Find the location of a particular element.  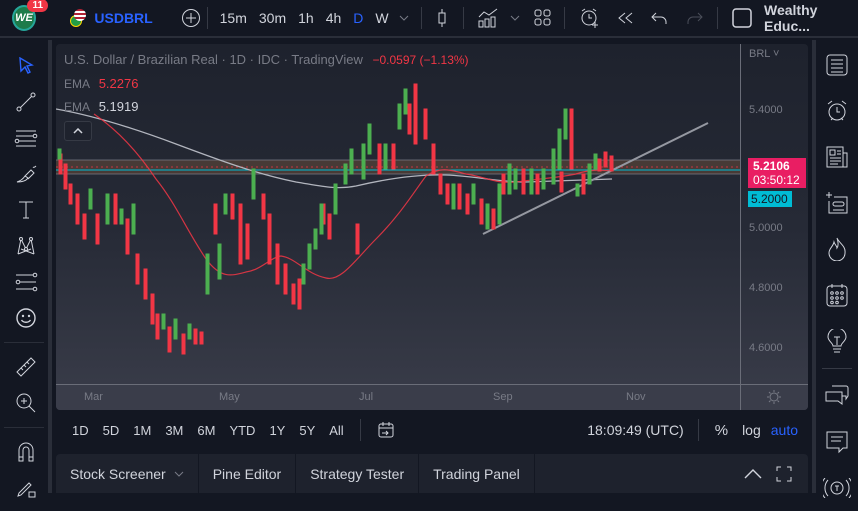

alerts-button is located at coordinates (837, 111).